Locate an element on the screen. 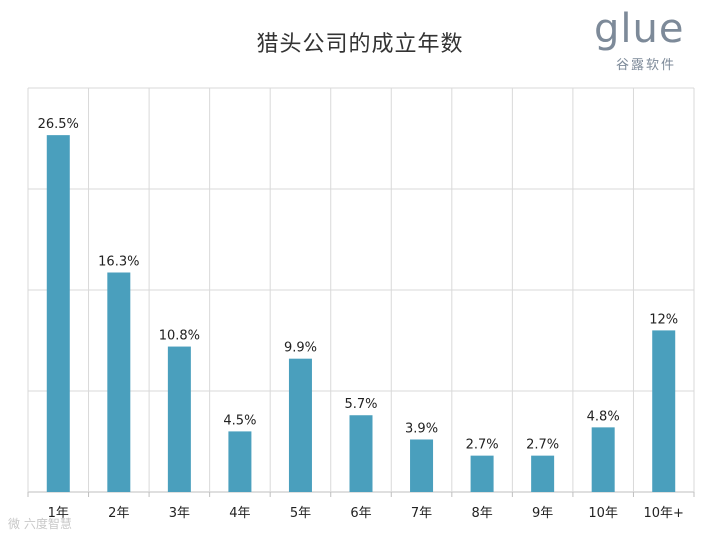 The width and height of the screenshot is (720, 540). x-tick-label: 3年 is located at coordinates (179, 513).